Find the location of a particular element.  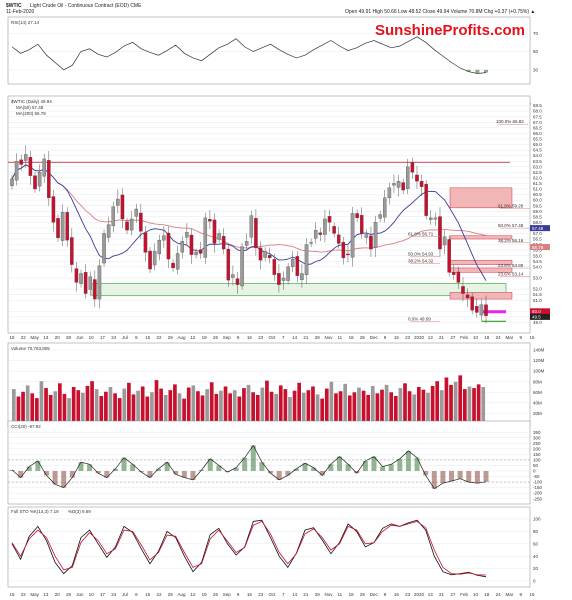

price-tick-label: 67.0 is located at coordinates (537, 122).